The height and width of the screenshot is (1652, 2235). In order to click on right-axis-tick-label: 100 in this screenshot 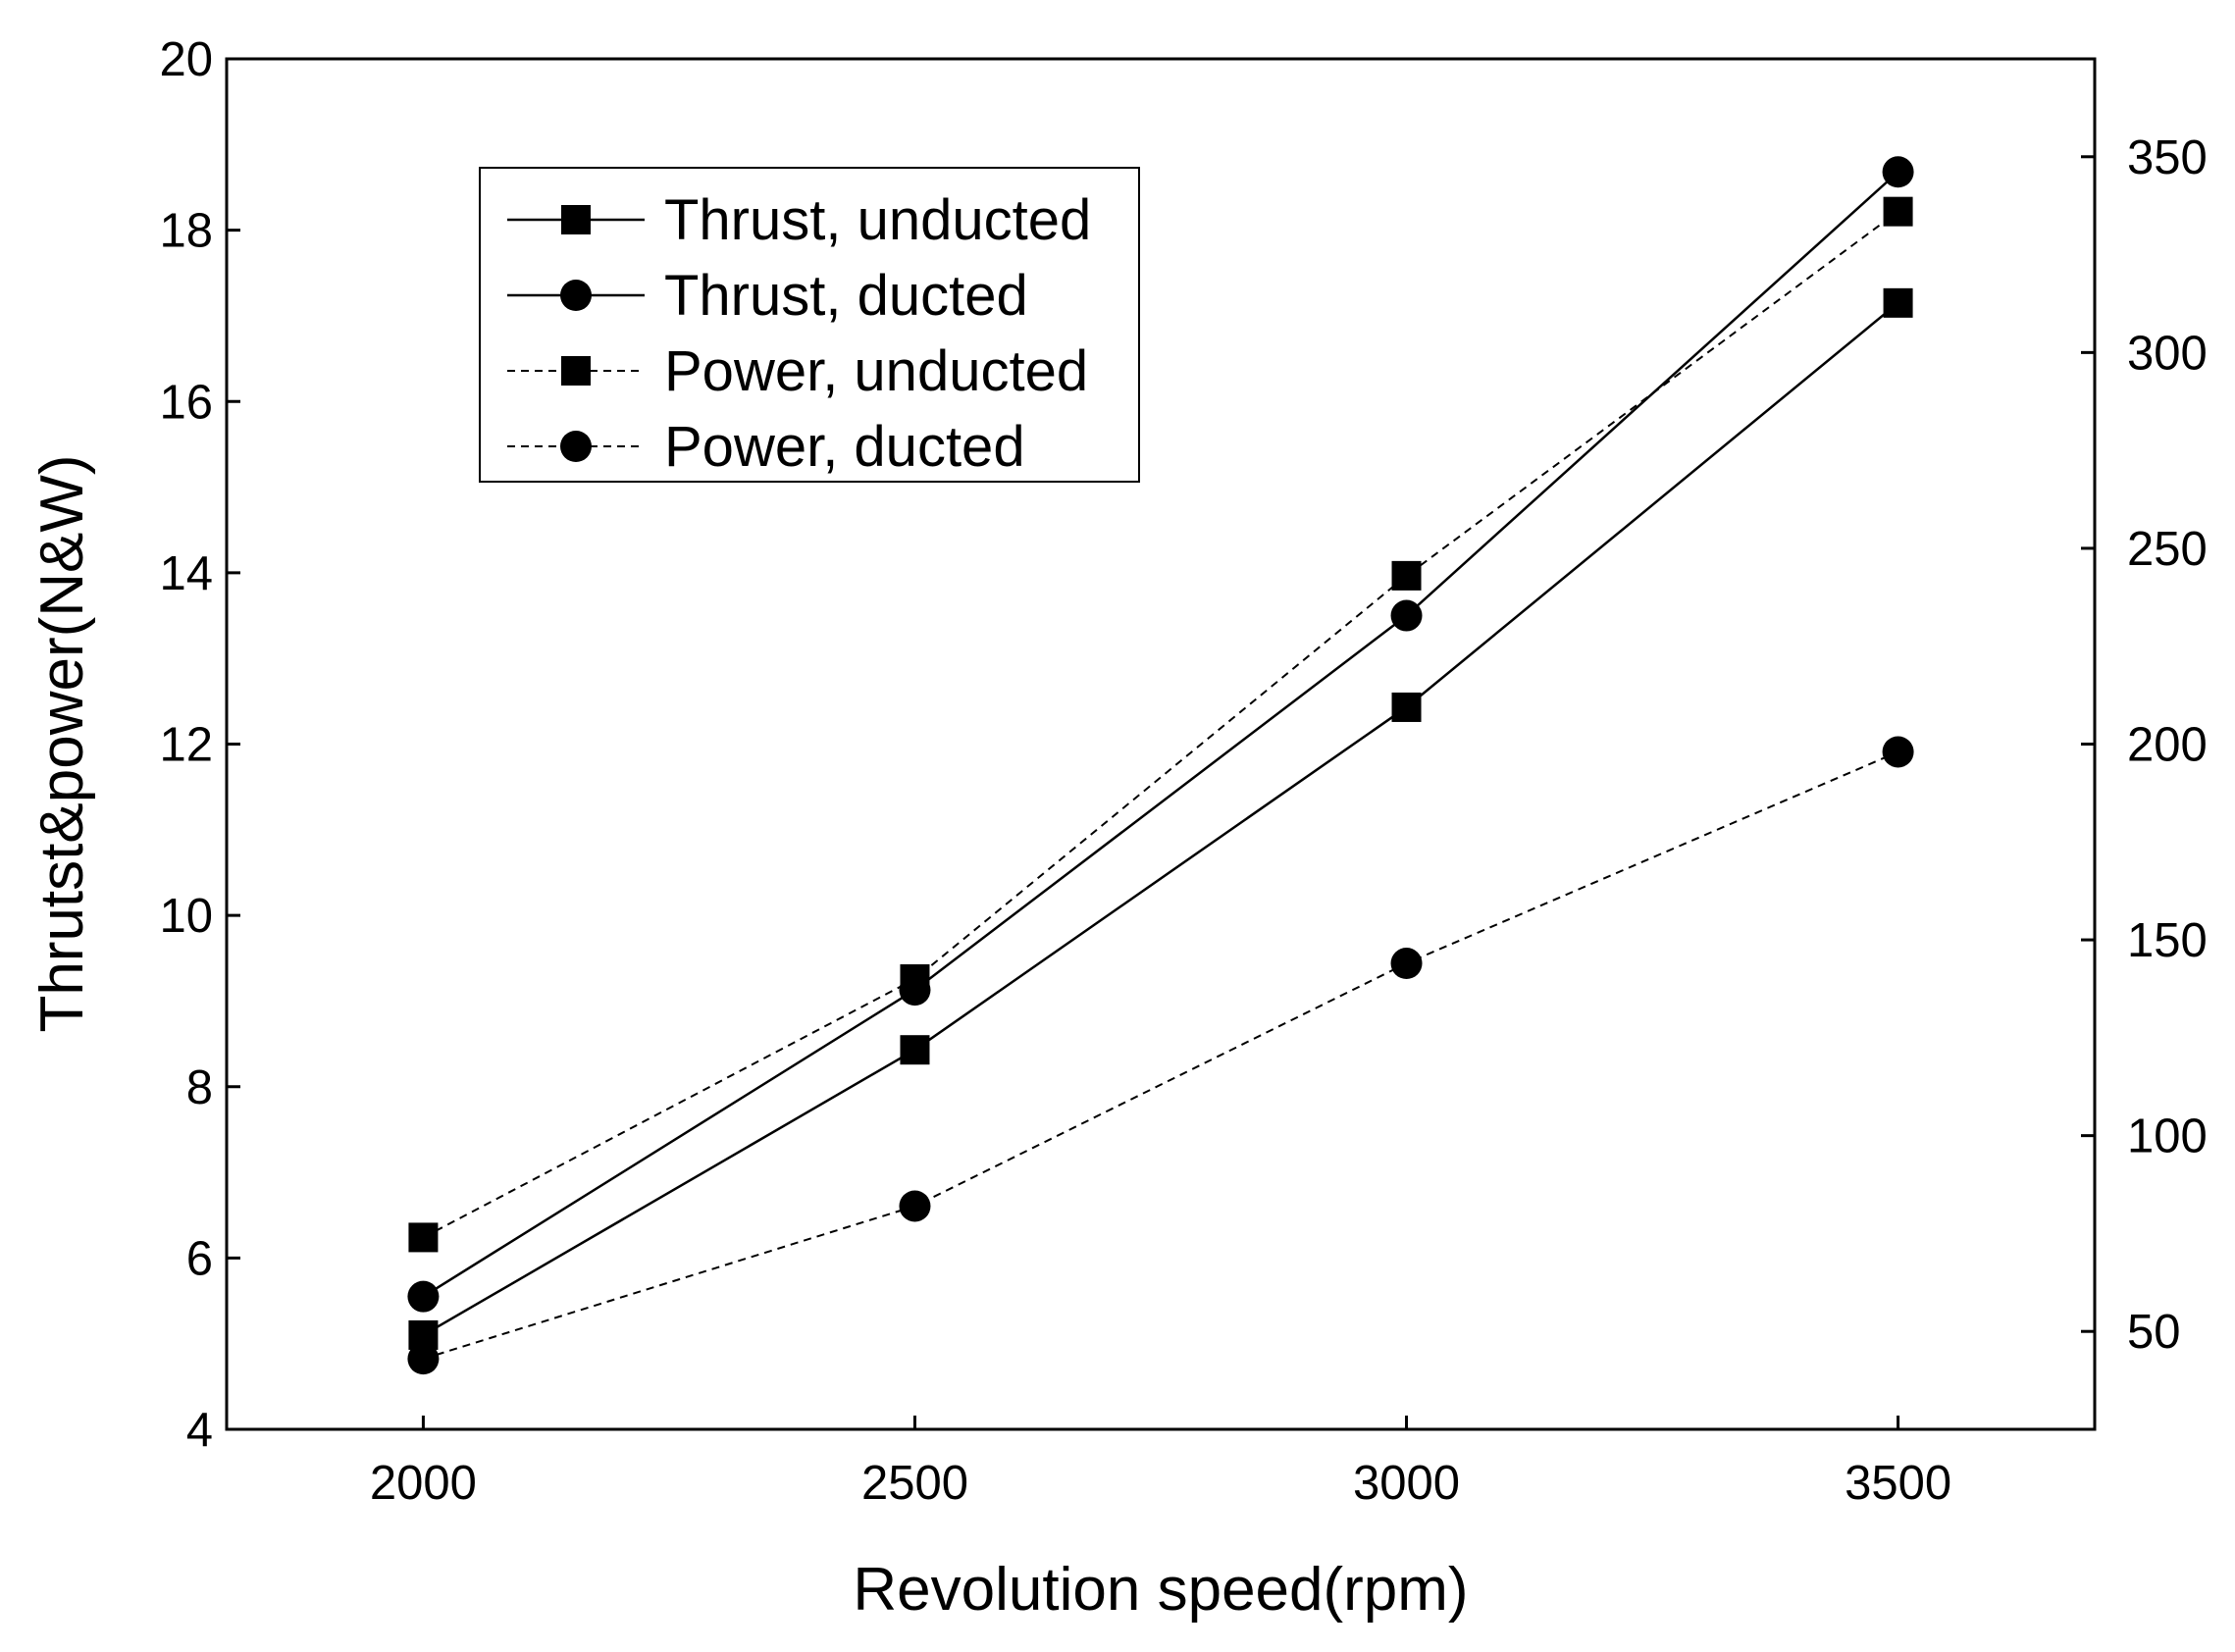, I will do `click(2167, 1136)`.